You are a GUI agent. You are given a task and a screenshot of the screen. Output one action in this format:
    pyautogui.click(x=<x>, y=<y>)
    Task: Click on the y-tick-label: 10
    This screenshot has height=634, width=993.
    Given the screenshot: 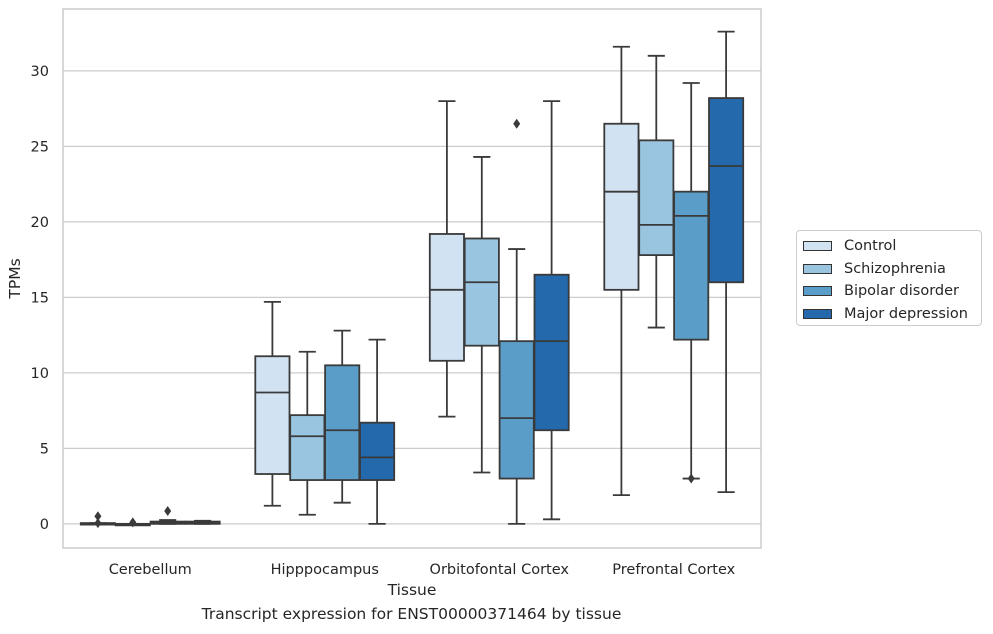 What is the action you would take?
    pyautogui.click(x=40, y=374)
    